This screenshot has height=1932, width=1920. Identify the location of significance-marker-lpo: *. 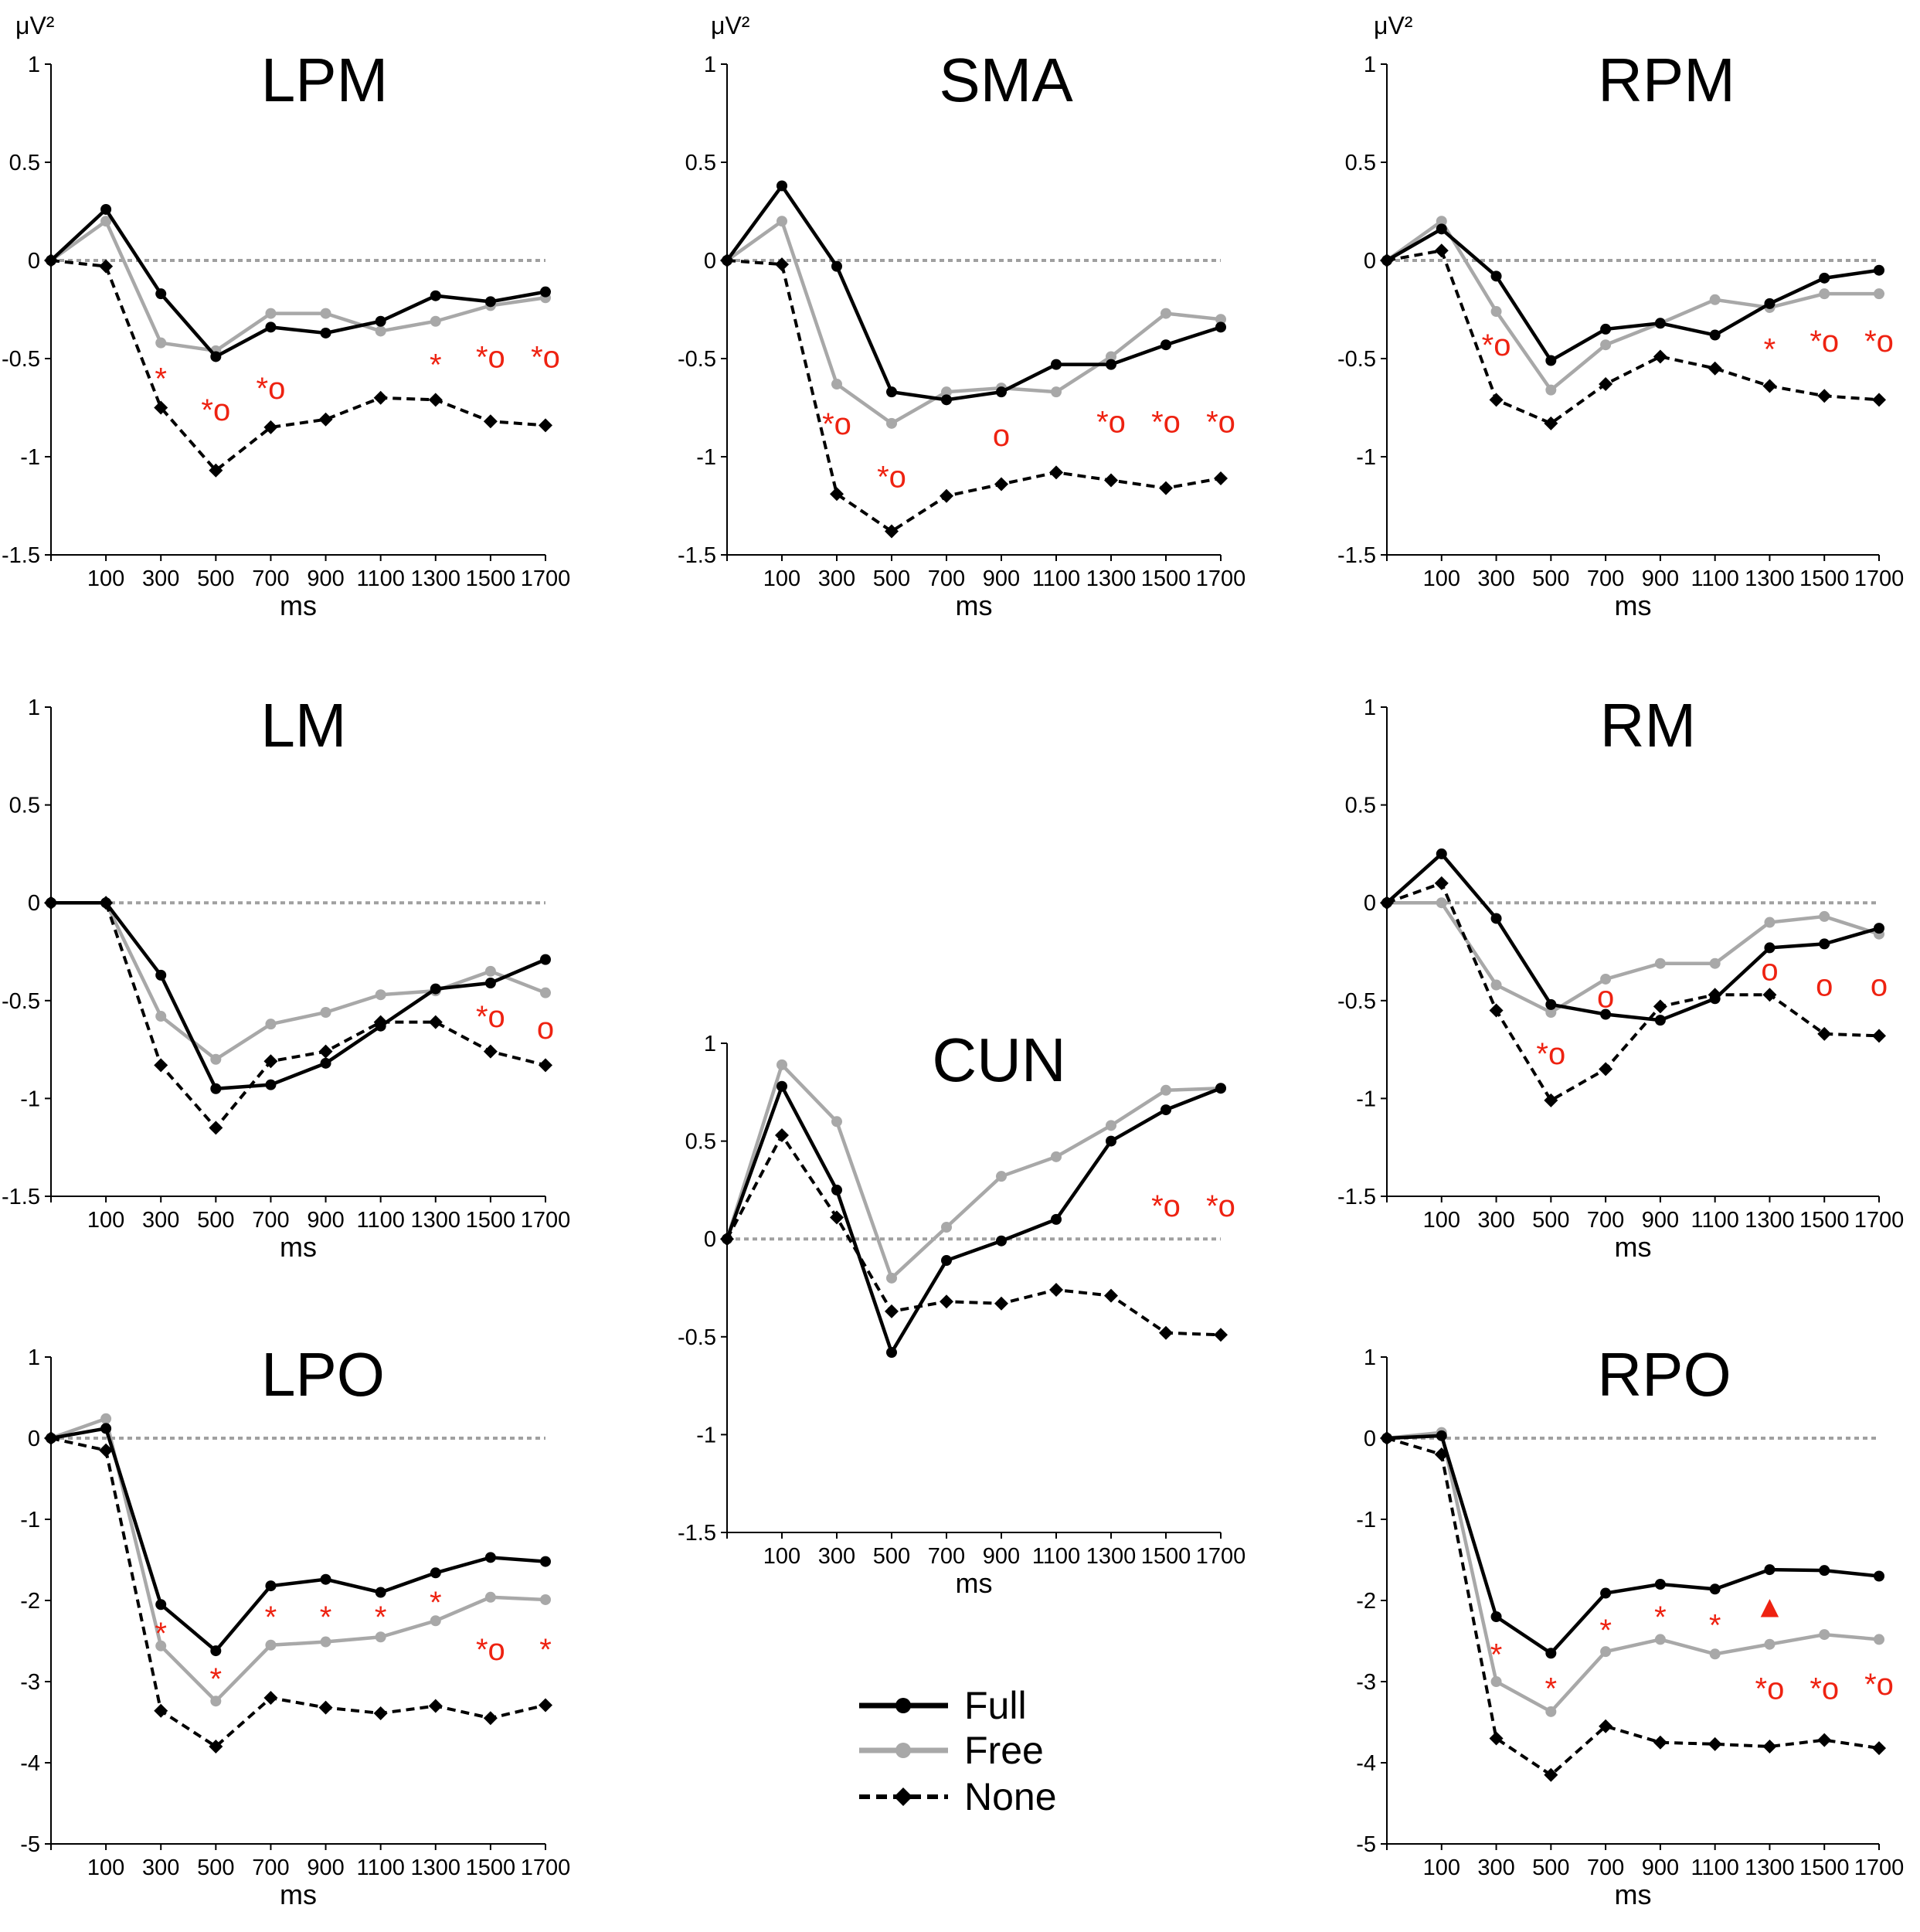
(326, 1617).